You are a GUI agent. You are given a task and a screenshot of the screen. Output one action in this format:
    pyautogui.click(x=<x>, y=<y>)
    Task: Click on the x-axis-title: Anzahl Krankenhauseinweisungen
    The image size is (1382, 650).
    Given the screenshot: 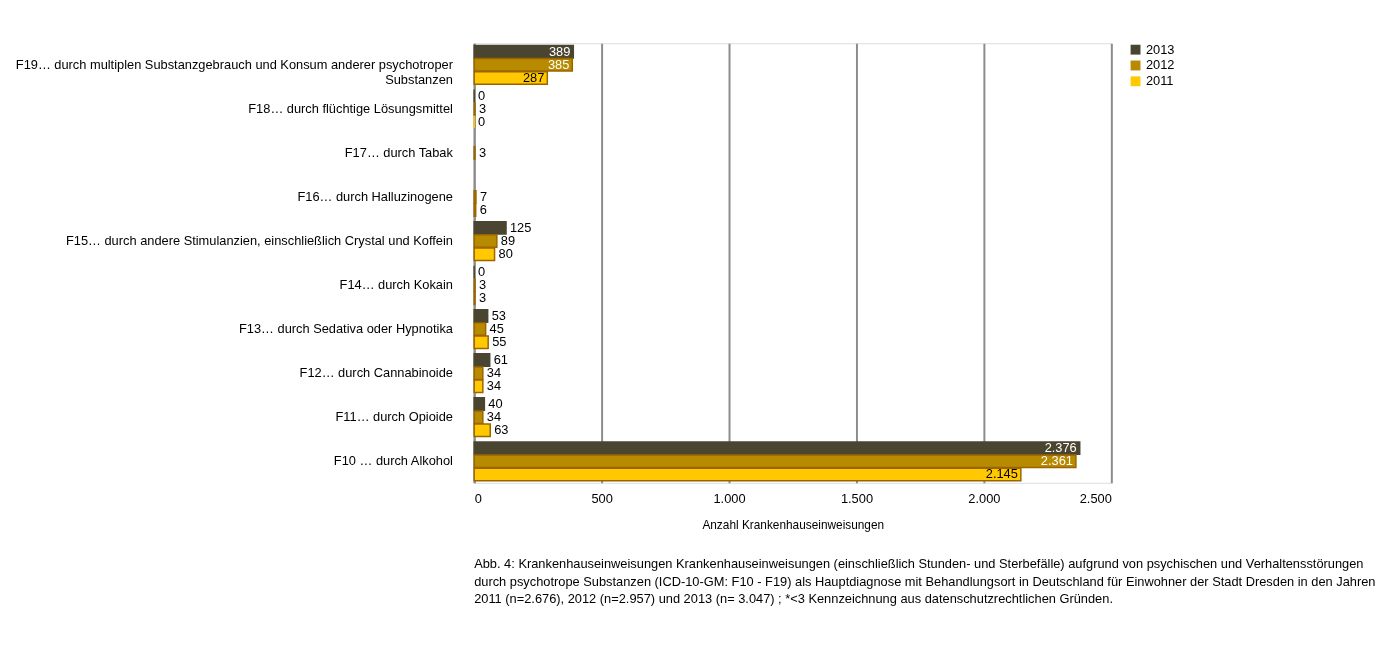 What is the action you would take?
    pyautogui.click(x=793, y=524)
    